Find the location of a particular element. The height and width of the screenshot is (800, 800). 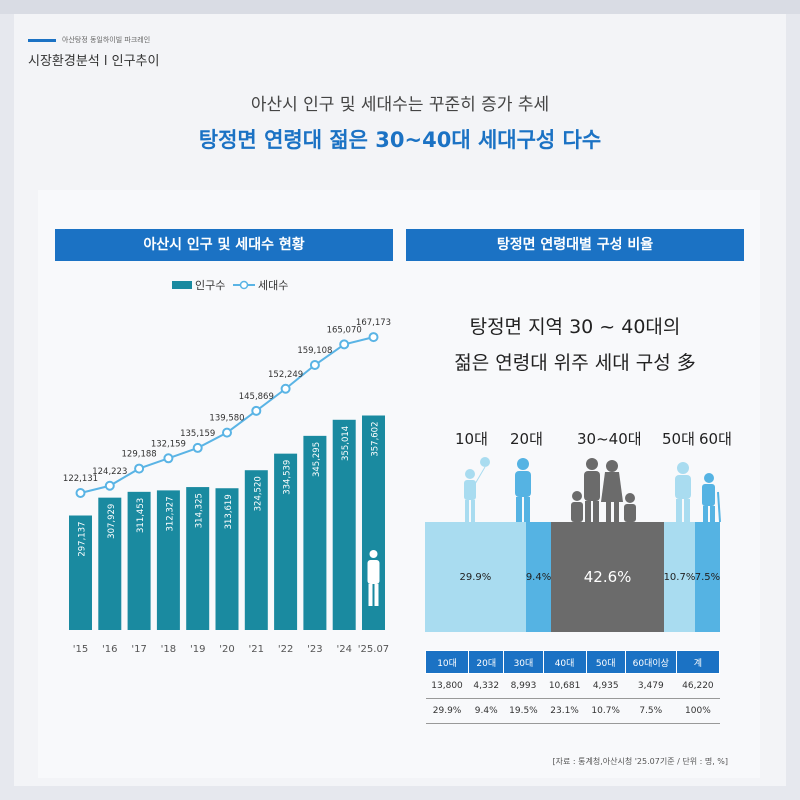

age-label-10s: 10대 is located at coordinates (471, 439).